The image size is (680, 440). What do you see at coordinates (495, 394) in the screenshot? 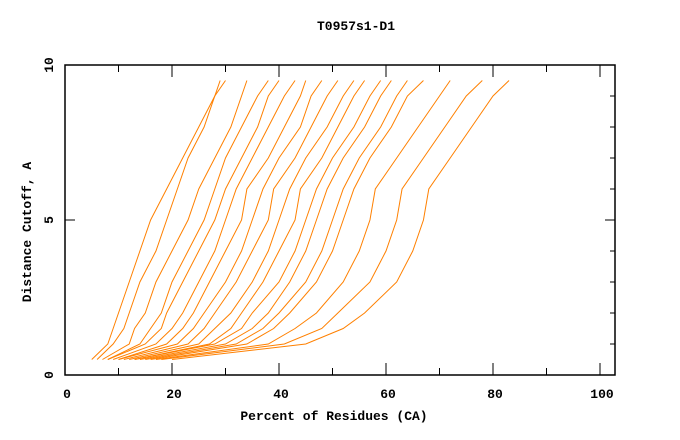
I see `x-tick-label: 80` at bounding box center [495, 394].